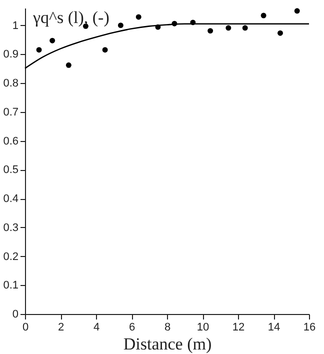 This screenshot has width=324, height=354. What do you see at coordinates (167, 328) in the screenshot?
I see `x-tick-label: 8` at bounding box center [167, 328].